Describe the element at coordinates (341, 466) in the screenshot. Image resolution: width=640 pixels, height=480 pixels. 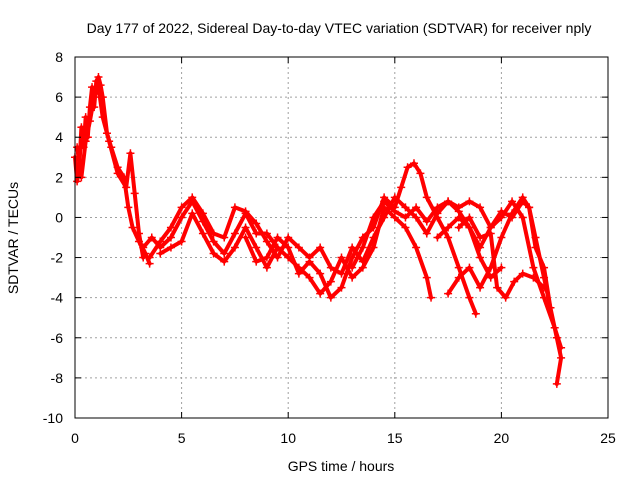
I see `x-axis-title: GPS time / hours` at that location.